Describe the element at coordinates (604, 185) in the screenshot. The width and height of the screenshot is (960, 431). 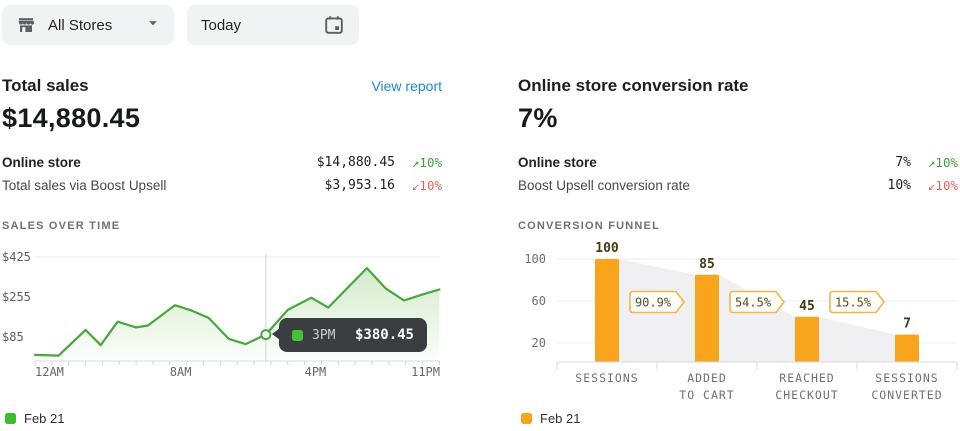
I see `metric-label: Boost Upsell conversion rate` at that location.